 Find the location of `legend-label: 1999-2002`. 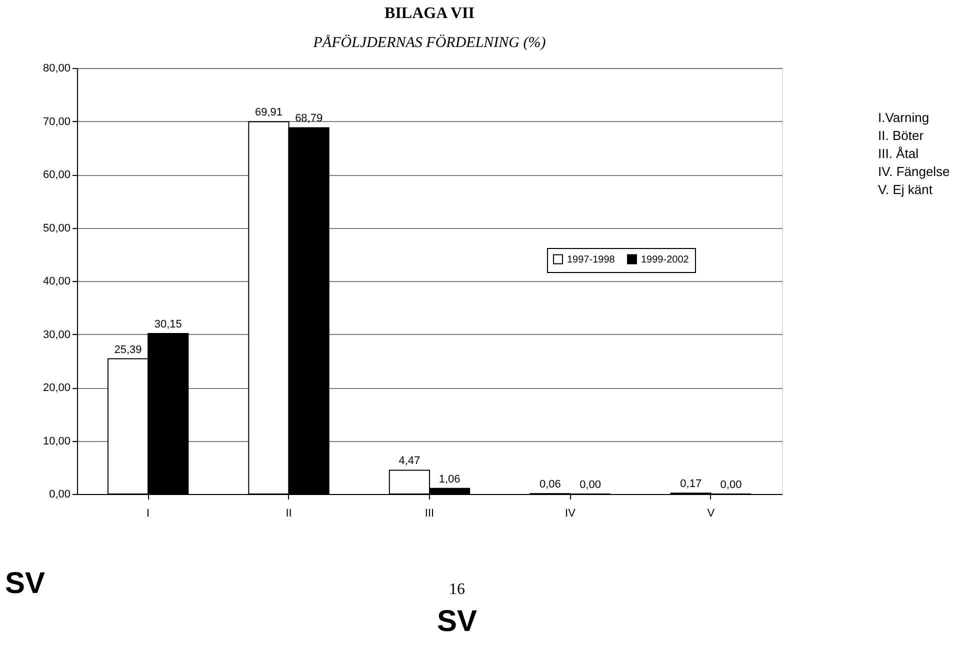

legend-label: 1999-2002 is located at coordinates (665, 260).